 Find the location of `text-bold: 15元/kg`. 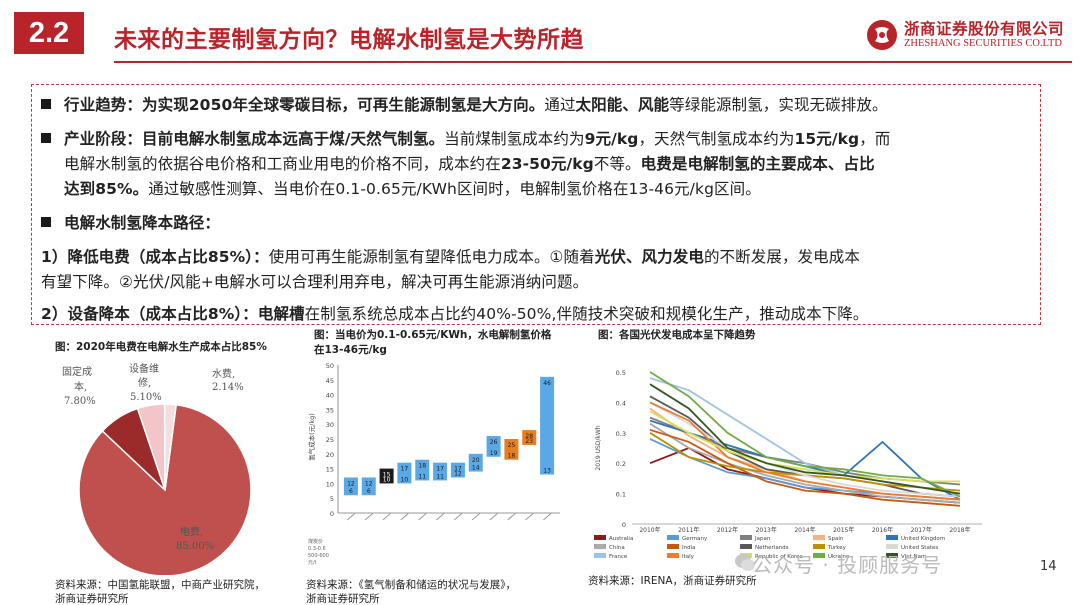

text-bold: 15元/kg is located at coordinates (827, 139).